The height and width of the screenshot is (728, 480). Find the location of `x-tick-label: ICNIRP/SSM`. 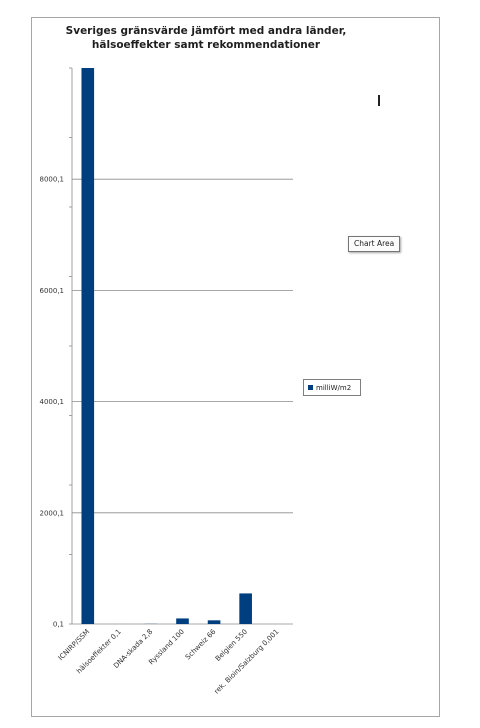

x-tick-label: ICNIRP/SSM is located at coordinates (74, 645).